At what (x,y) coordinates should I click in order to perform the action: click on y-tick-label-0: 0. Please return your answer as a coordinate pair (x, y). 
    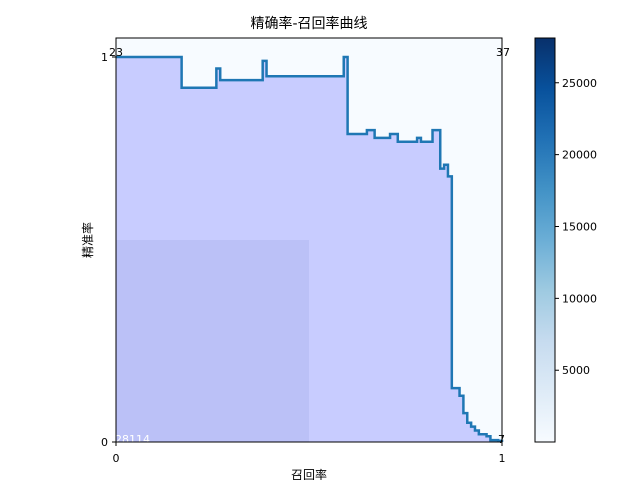
    Looking at the image, I should click on (104, 442).